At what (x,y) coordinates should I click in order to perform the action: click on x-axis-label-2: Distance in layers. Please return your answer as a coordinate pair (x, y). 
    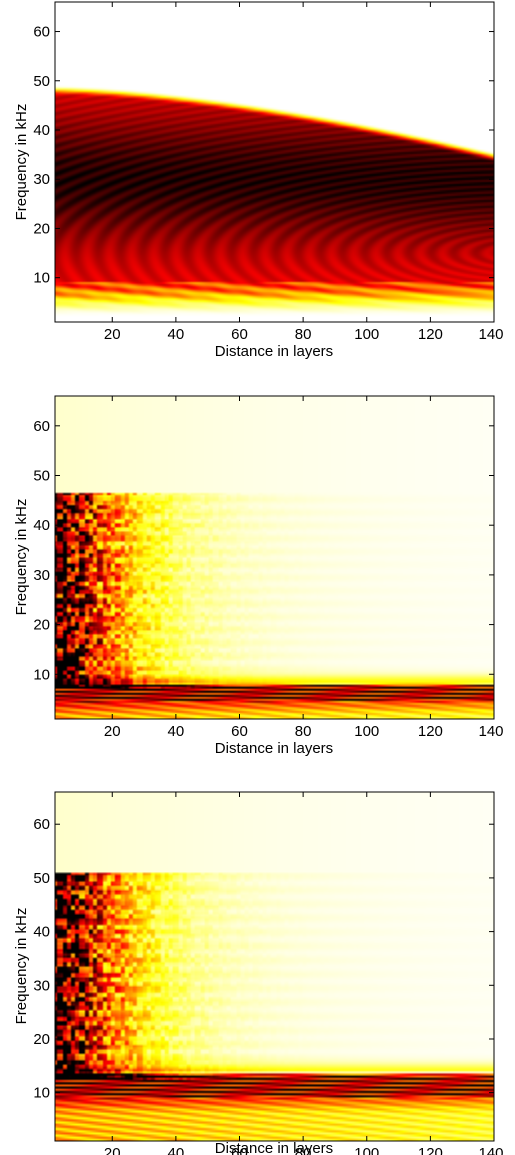
    Looking at the image, I should click on (274, 748).